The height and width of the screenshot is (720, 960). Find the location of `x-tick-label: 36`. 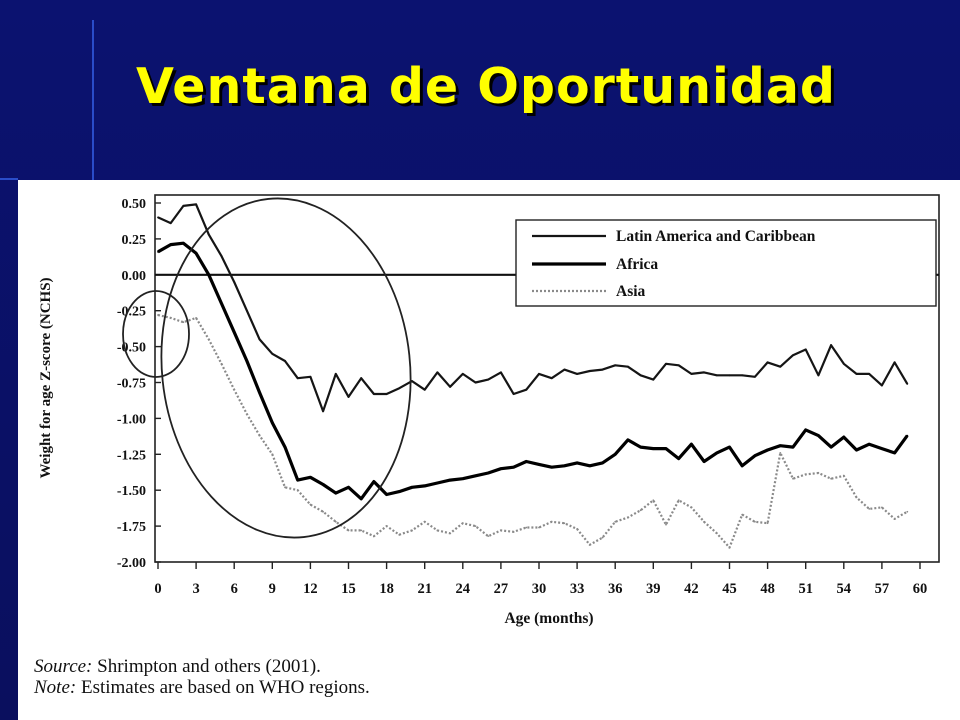

x-tick-label: 36 is located at coordinates (615, 589).